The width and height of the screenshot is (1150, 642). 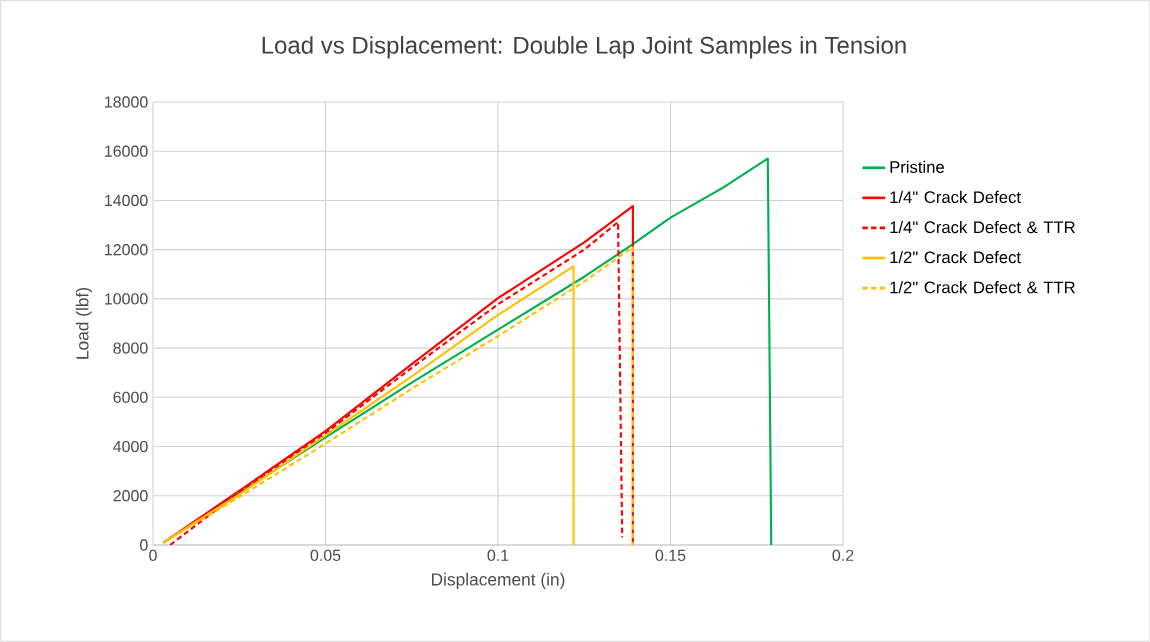 I want to click on chart-title: Load vs Displacement: Double Lap Joint Samples in Tension, so click(x=584, y=47).